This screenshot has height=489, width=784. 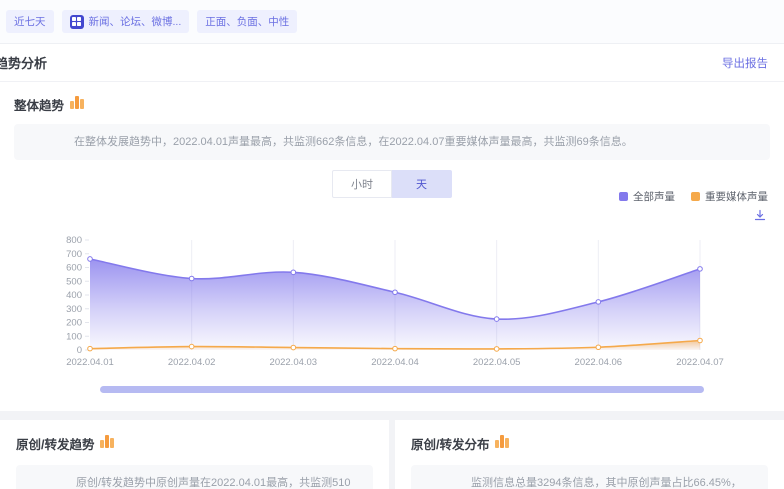 What do you see at coordinates (74, 323) in the screenshot?
I see `svg-text: 200` at bounding box center [74, 323].